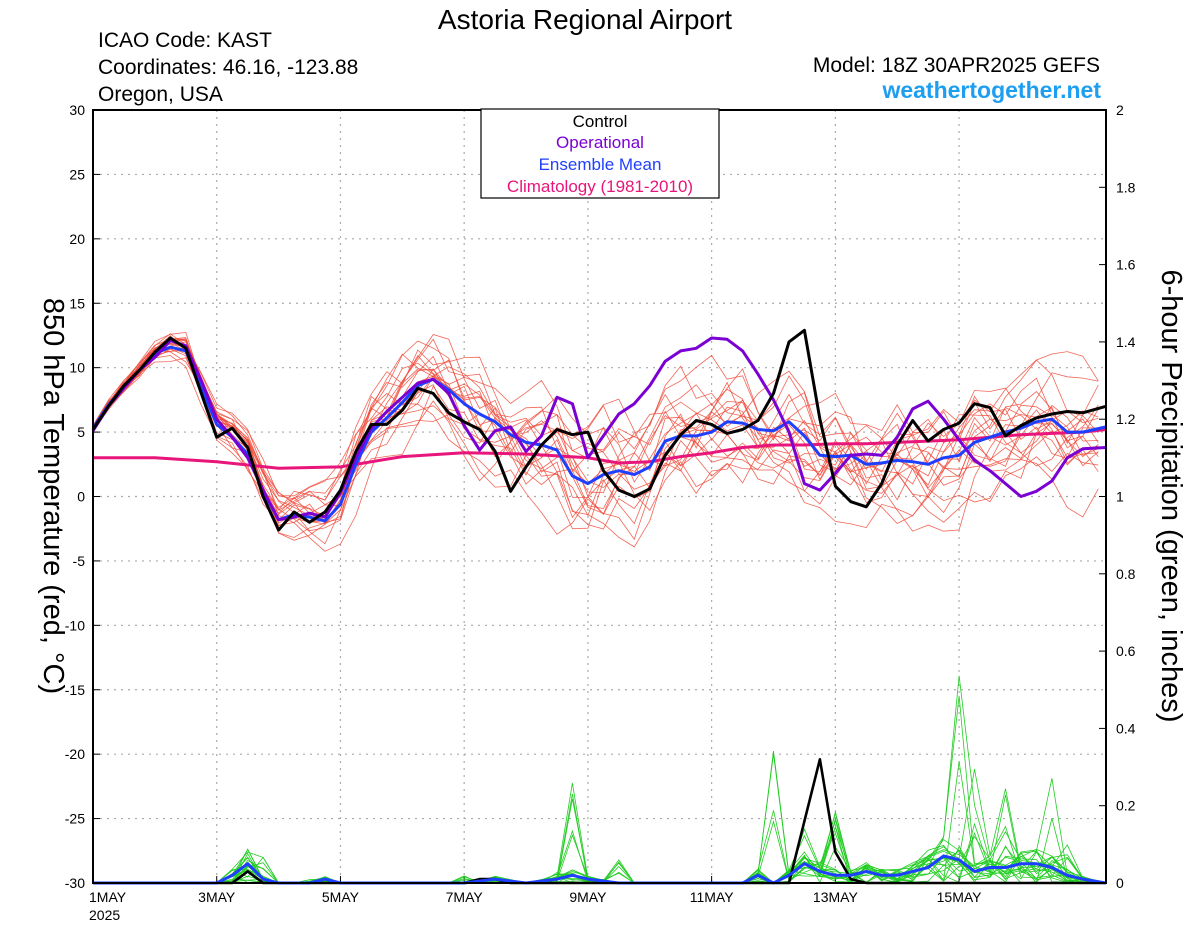  I want to click on y-tick-label: 0, so click(81, 497).